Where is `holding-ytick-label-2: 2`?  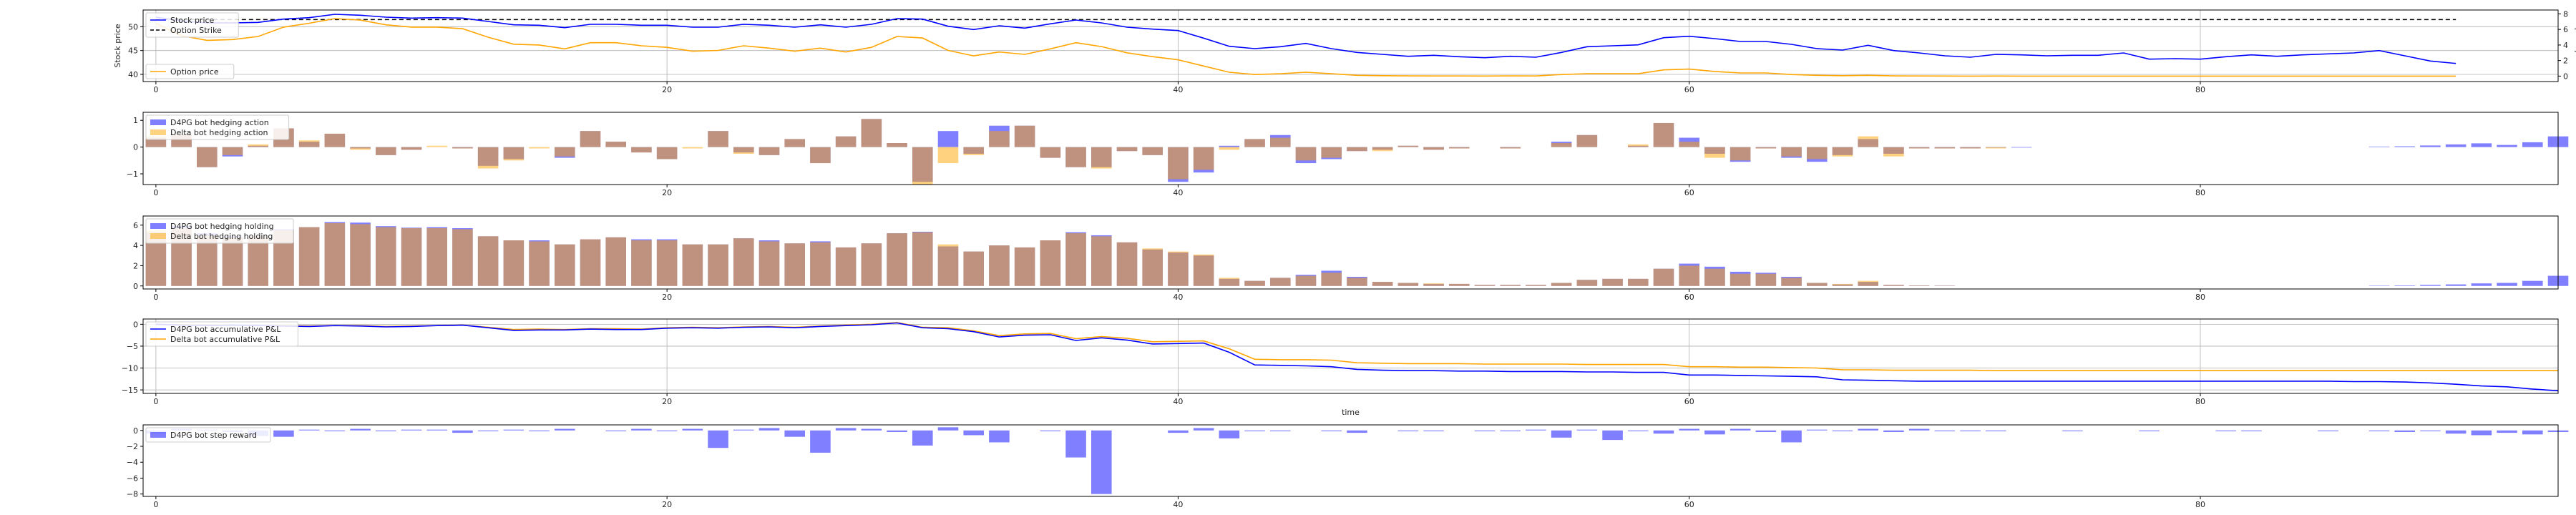 holding-ytick-label-2: 2 is located at coordinates (135, 265).